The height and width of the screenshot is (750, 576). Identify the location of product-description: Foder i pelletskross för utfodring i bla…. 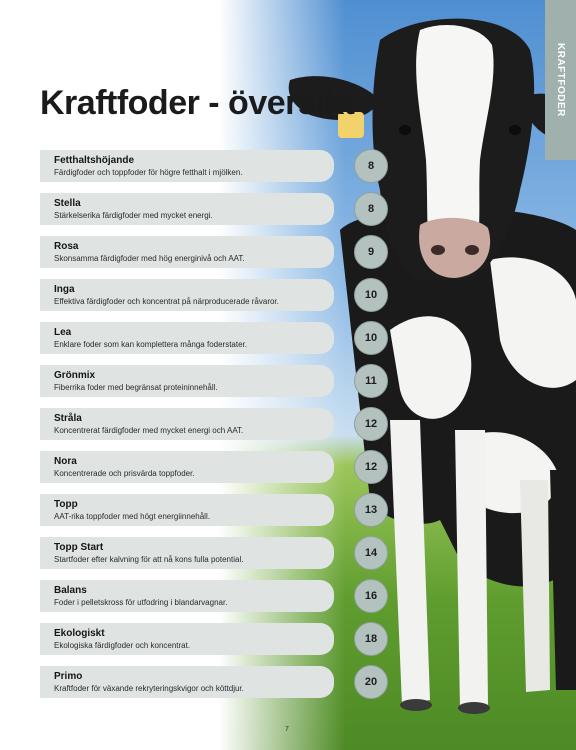
(141, 602).